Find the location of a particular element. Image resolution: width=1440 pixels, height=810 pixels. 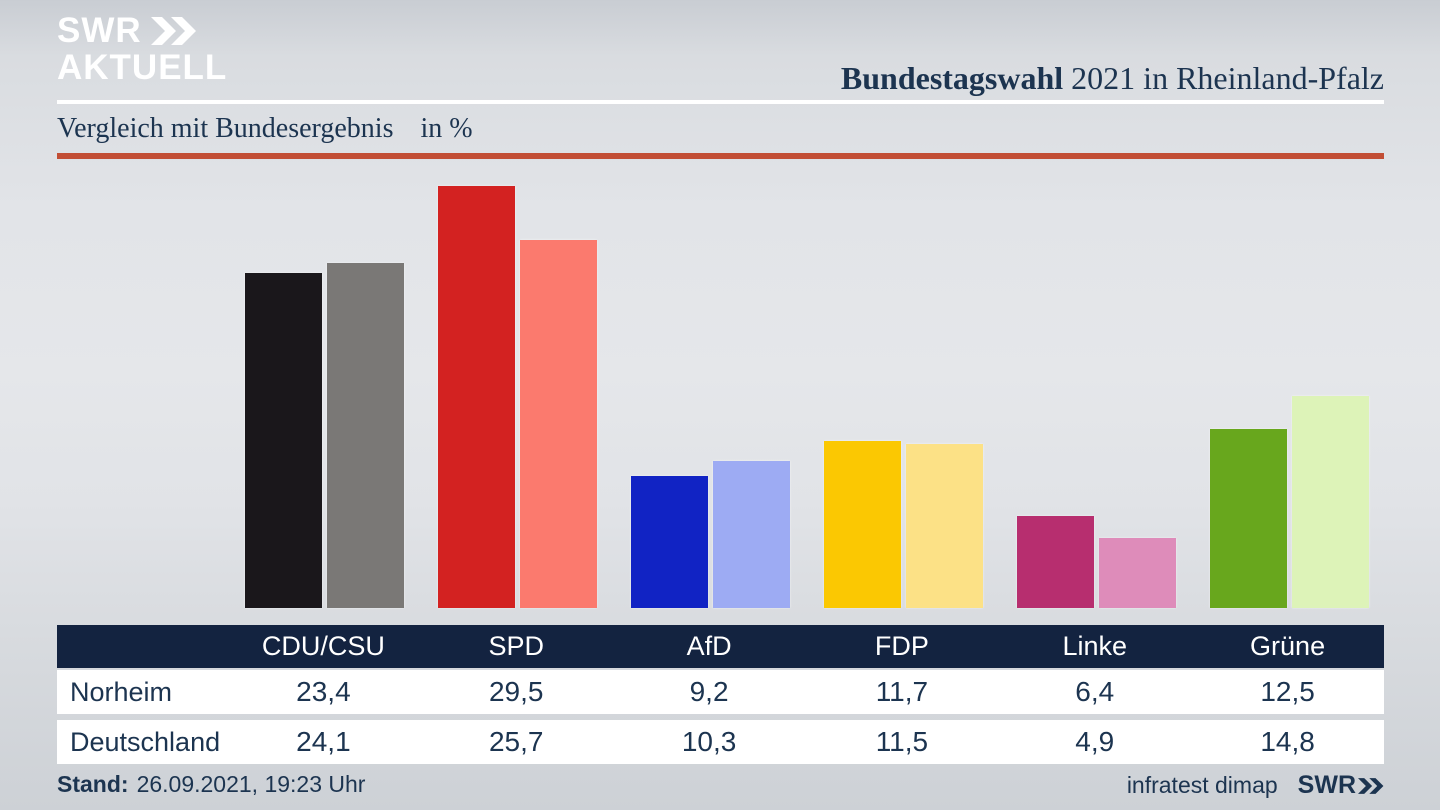

swr-footer-chevrons-icon is located at coordinates (1371, 785).